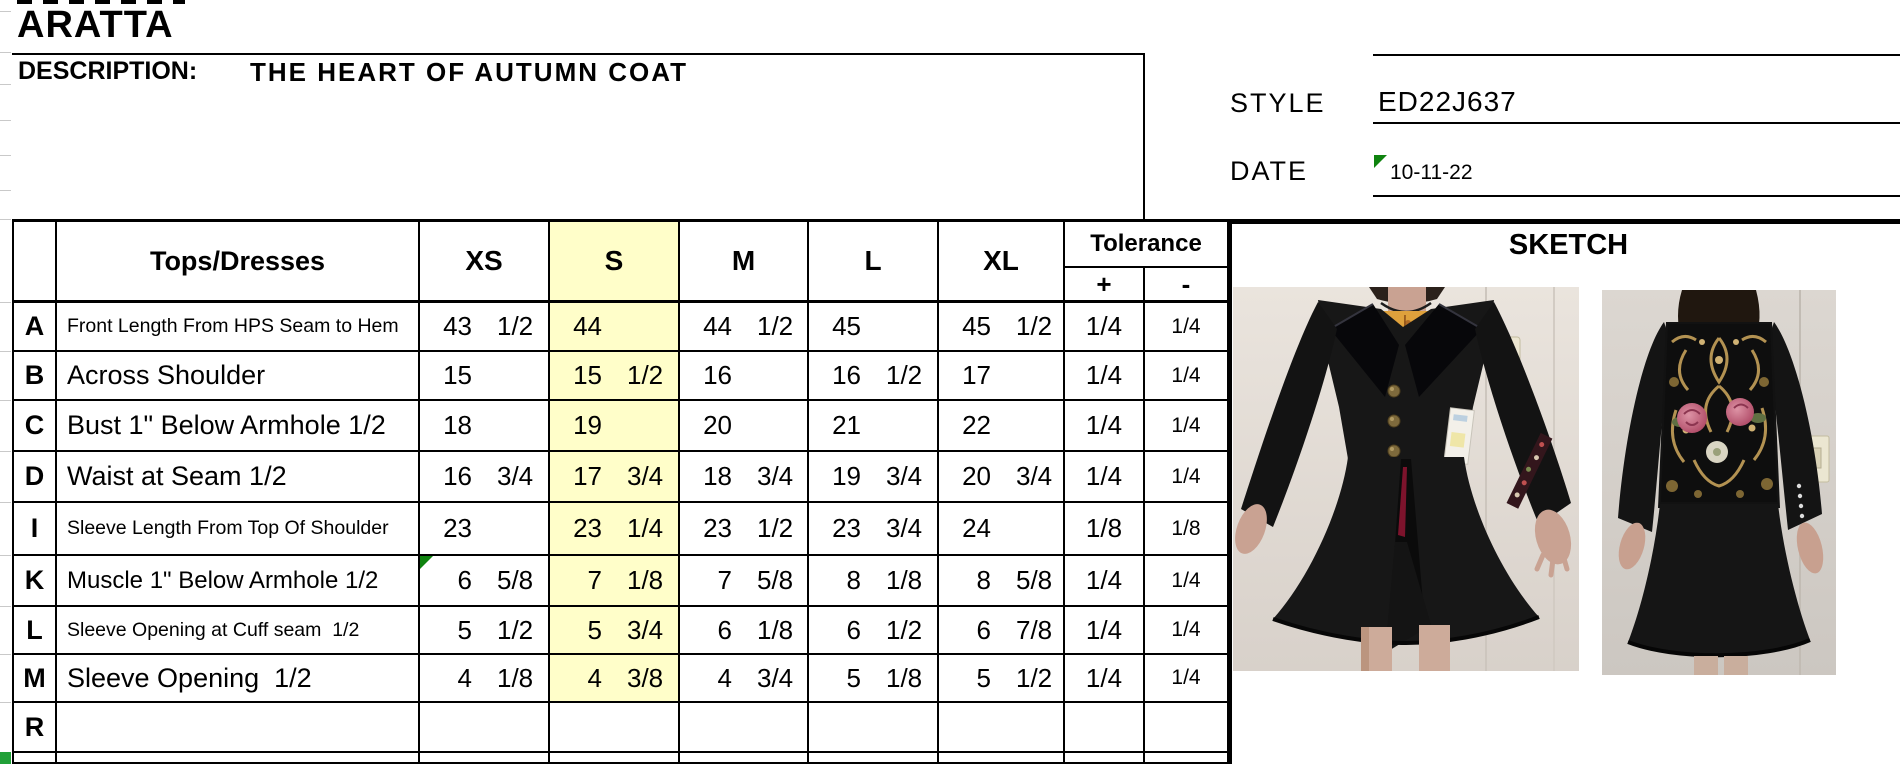 Image resolution: width=1900 pixels, height=764 pixels. I want to click on size-value-cell: 6 5/8, so click(485, 581).